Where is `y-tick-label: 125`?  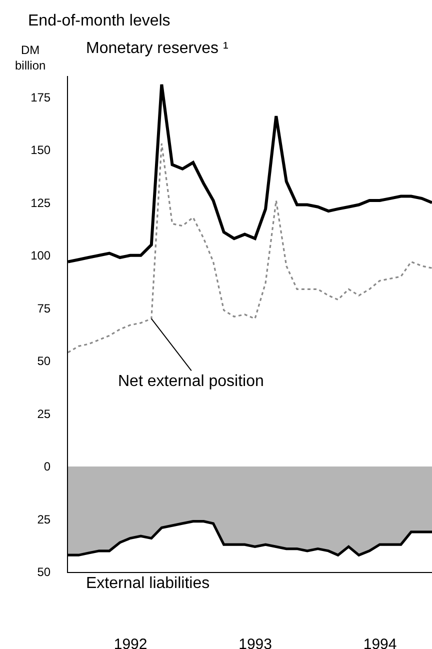
y-tick-label: 125 is located at coordinates (40, 203).